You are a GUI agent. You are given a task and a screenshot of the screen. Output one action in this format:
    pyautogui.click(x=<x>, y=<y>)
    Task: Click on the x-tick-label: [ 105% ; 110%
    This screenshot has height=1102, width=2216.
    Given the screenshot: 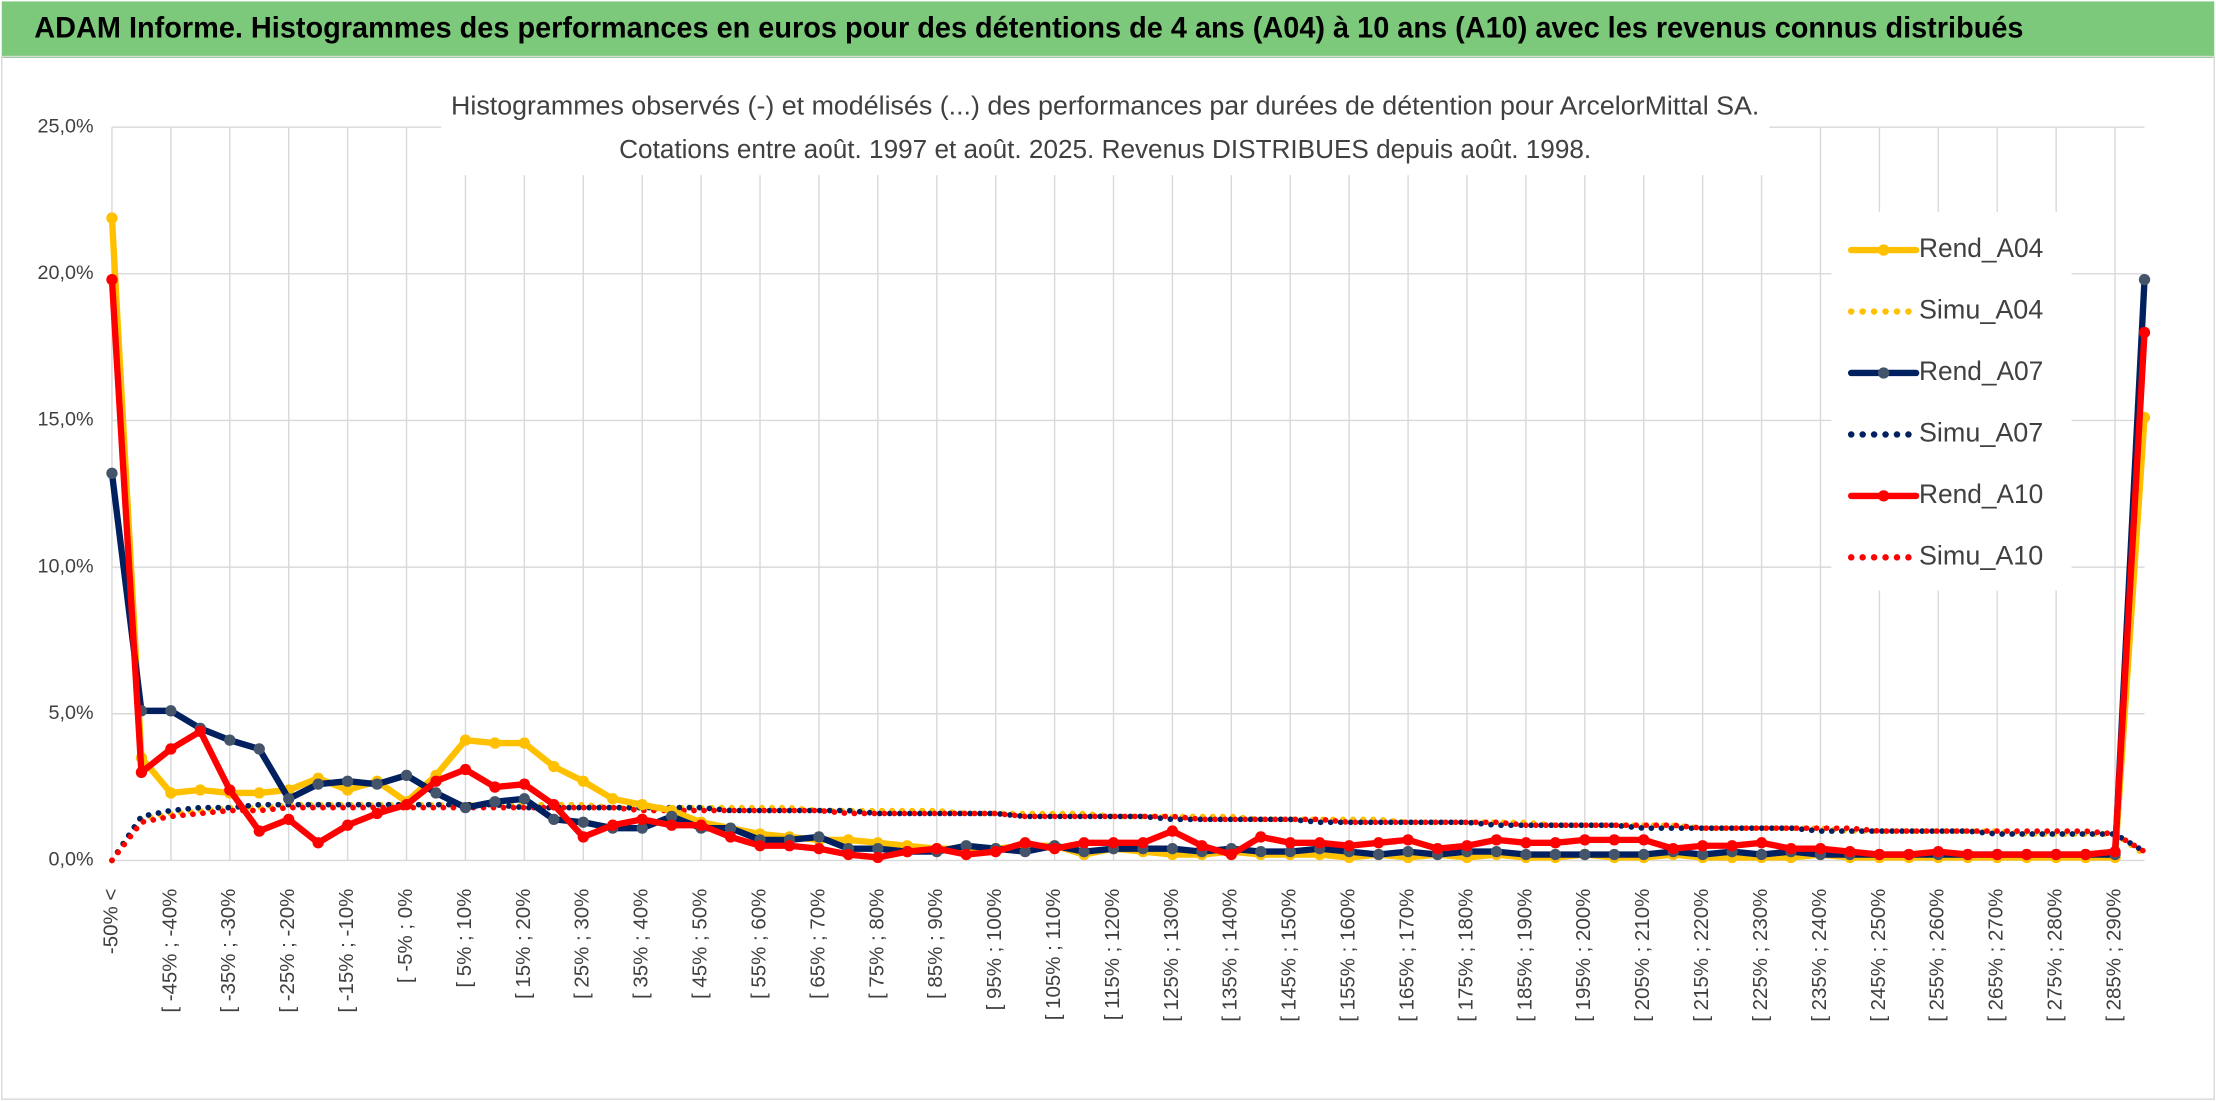 What is the action you would take?
    pyautogui.click(x=1053, y=955)
    